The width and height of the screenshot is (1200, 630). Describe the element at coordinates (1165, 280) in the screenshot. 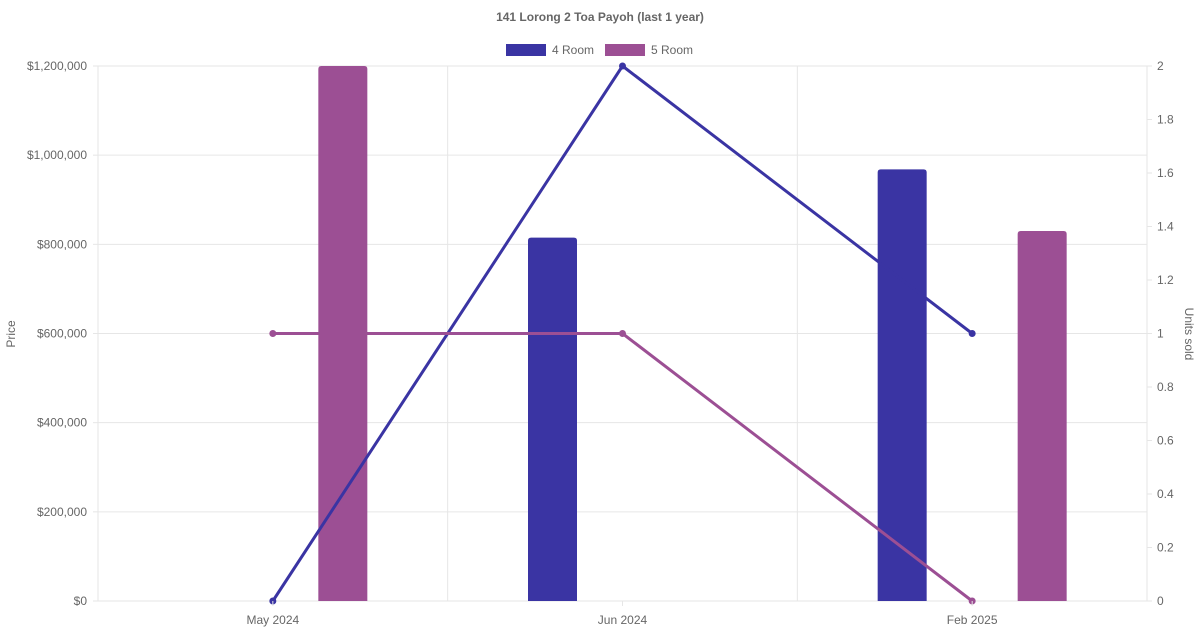

I see `y-right-tick-label: 1.2` at that location.